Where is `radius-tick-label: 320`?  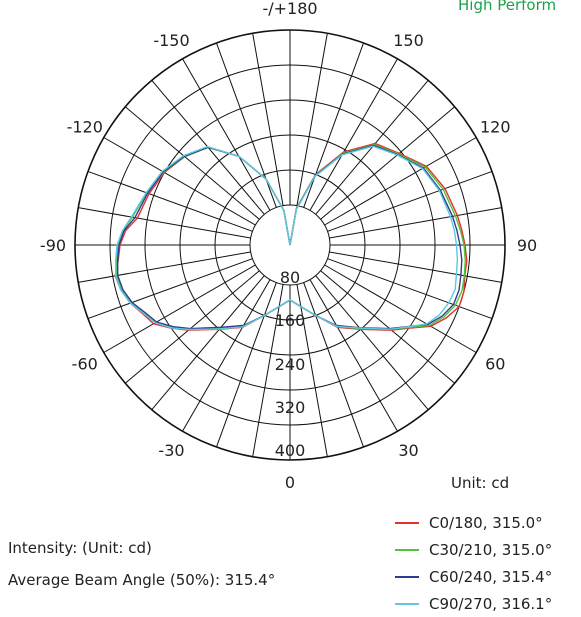 radius-tick-label: 320 is located at coordinates (290, 407).